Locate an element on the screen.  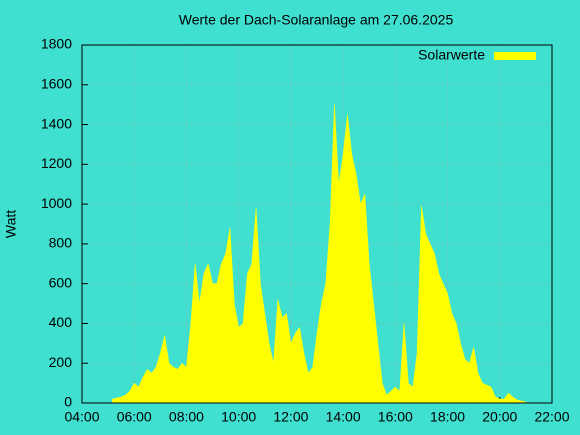
x-tick-label: 16:00 is located at coordinates (395, 417).